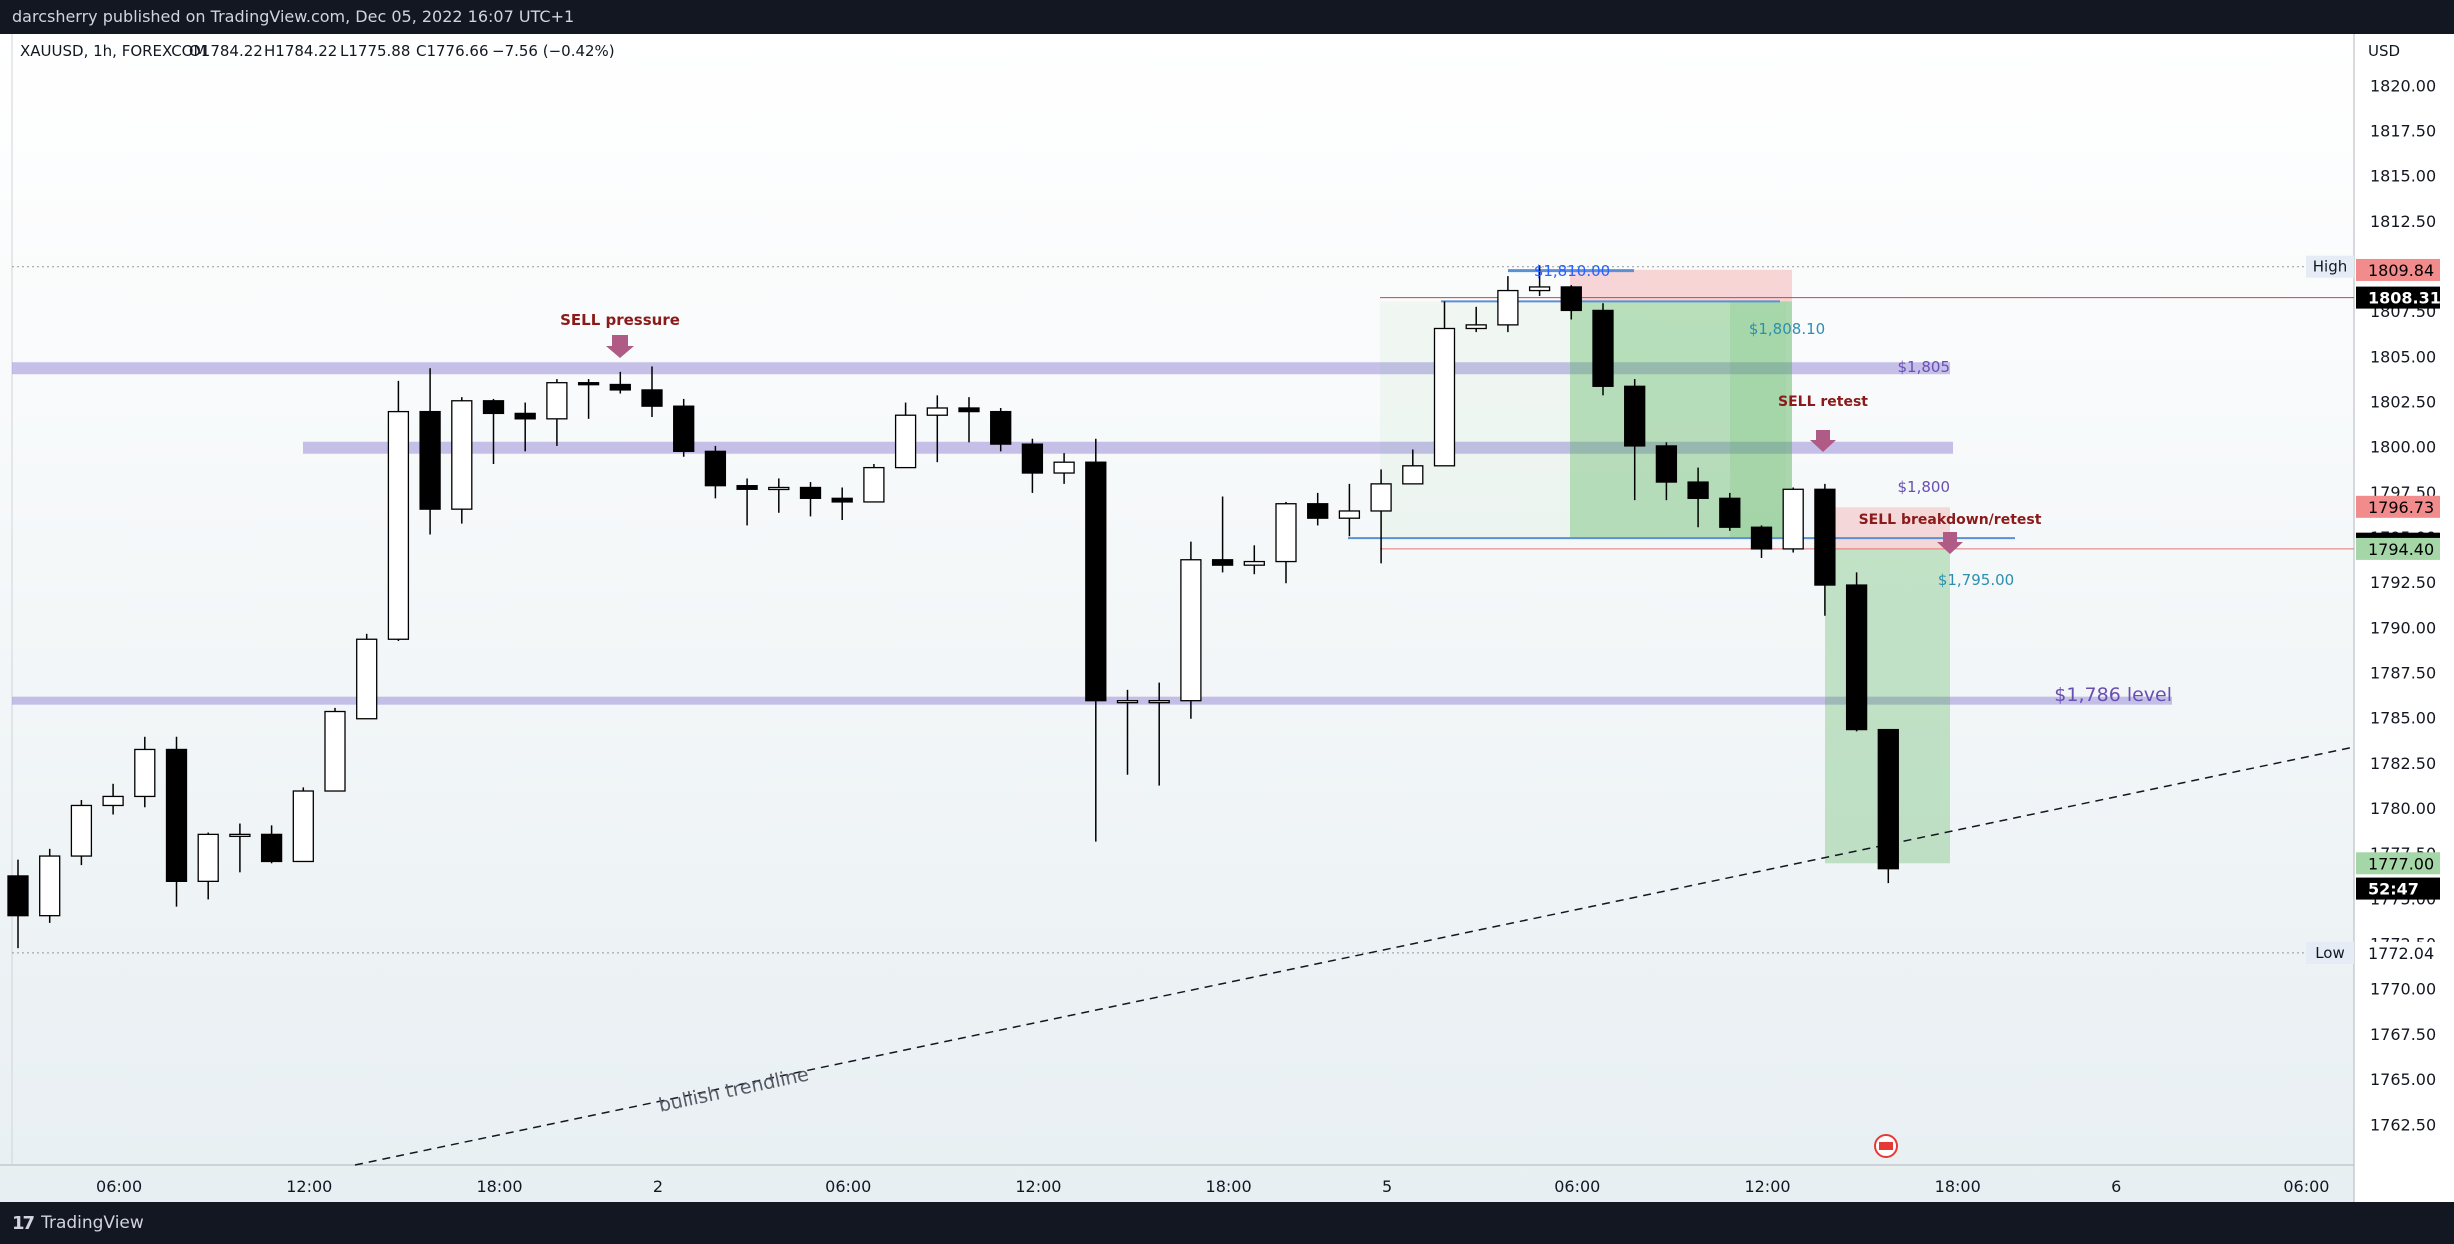 Image resolution: width=2454 pixels, height=1244 pixels. I want to click on time-tick-label: 2, so click(658, 1186).